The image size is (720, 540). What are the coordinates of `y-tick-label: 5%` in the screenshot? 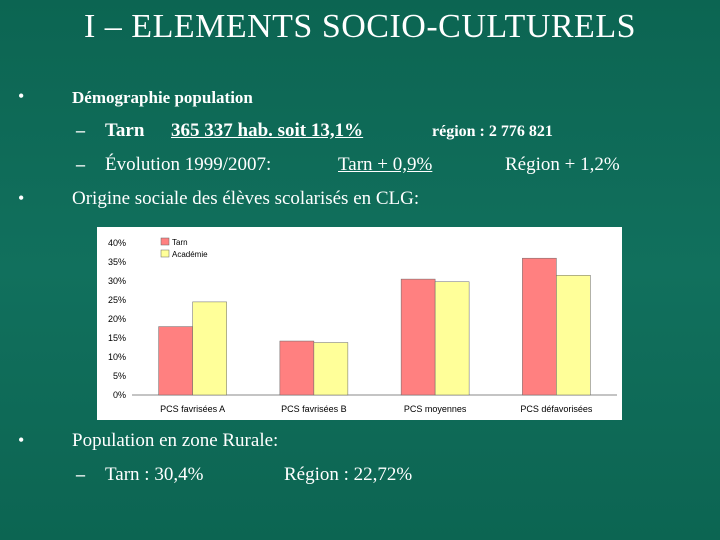 It's located at (119, 376).